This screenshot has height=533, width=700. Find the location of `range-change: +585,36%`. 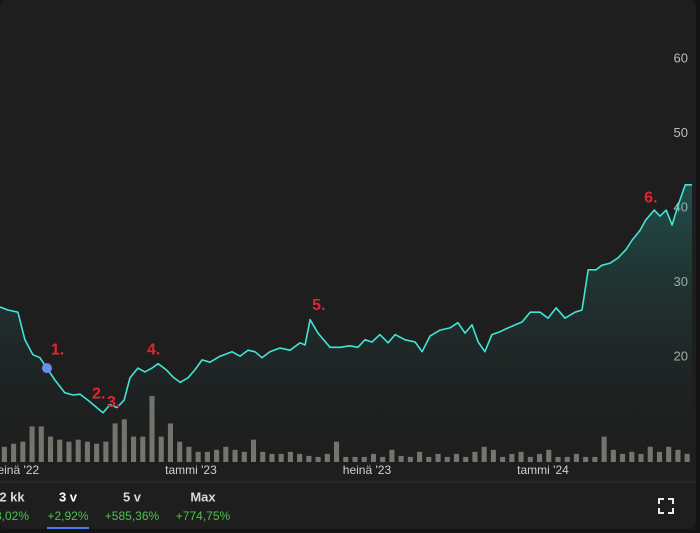

range-change: +585,36% is located at coordinates (132, 516).